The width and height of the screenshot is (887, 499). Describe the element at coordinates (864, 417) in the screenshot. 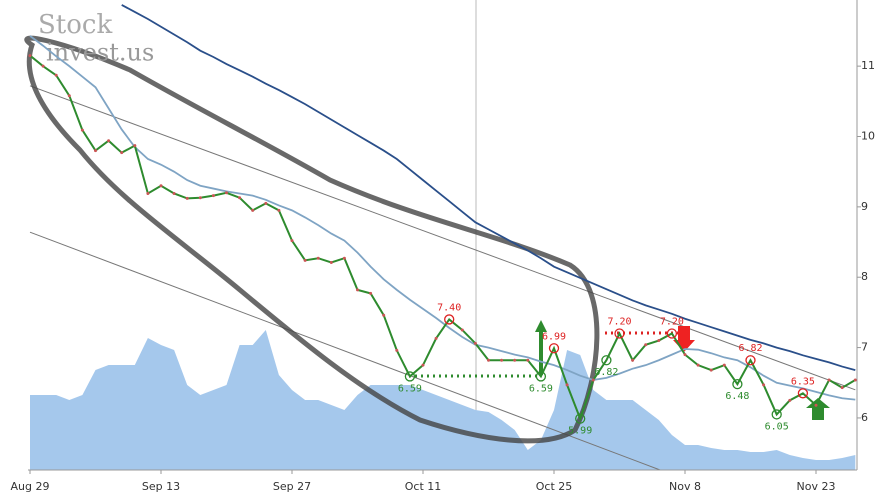

I see `y-tick-label: 6` at that location.